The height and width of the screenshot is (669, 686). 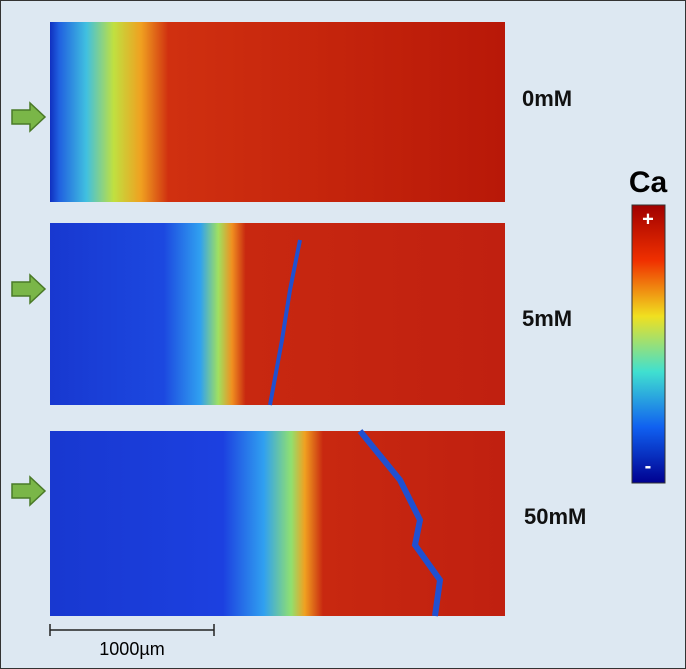 I want to click on panel-label: 50mM, so click(x=555, y=516).